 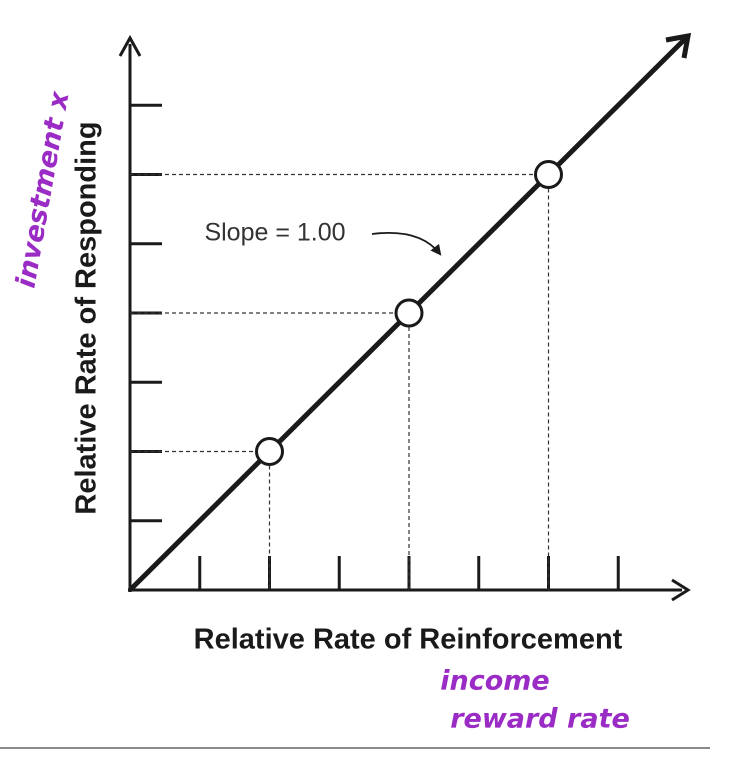 I want to click on slope-annotation: Slope = 1.00, so click(x=274, y=233).